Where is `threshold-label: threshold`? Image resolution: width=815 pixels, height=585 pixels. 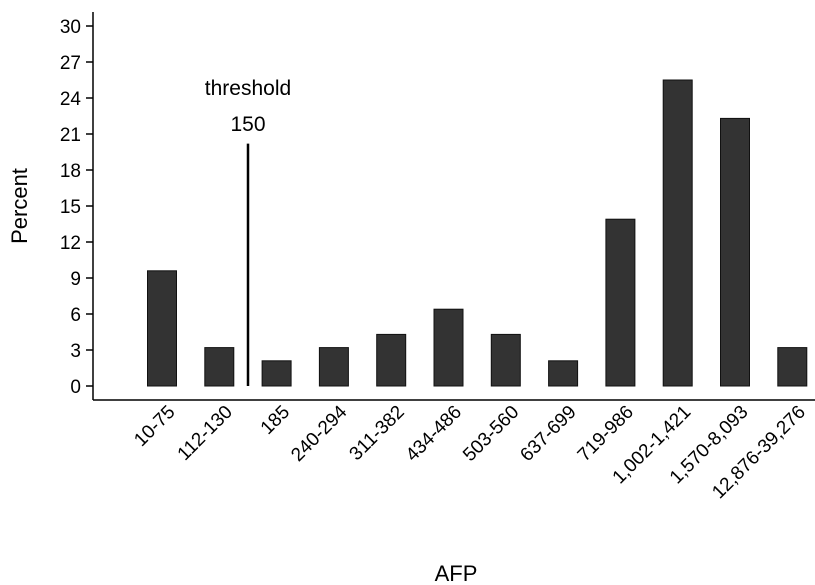 threshold-label: threshold is located at coordinates (248, 88).